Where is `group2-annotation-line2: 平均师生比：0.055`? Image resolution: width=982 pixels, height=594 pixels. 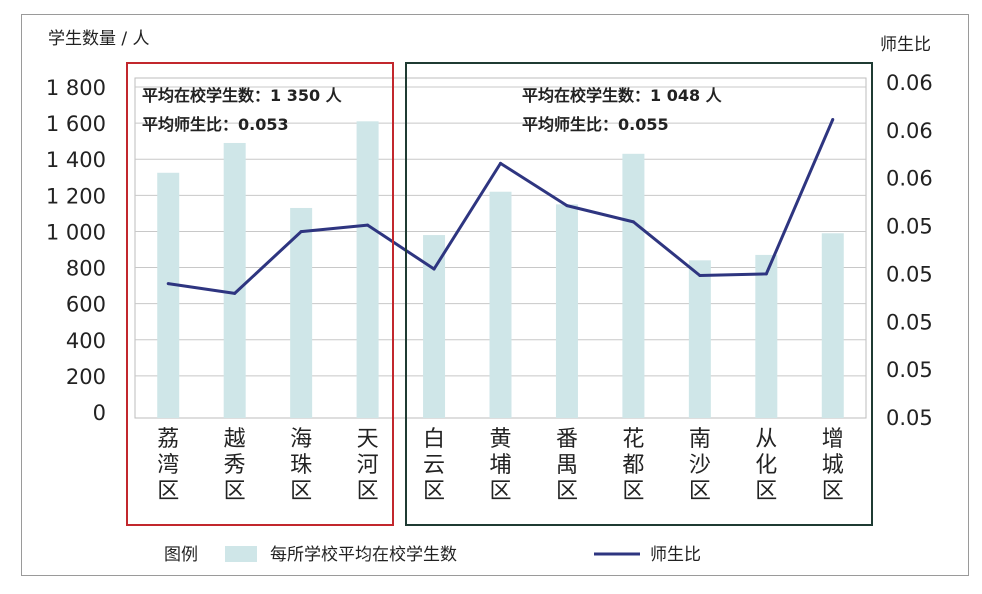
group2-annotation-line2: 平均师生比：0.055 is located at coordinates (595, 124).